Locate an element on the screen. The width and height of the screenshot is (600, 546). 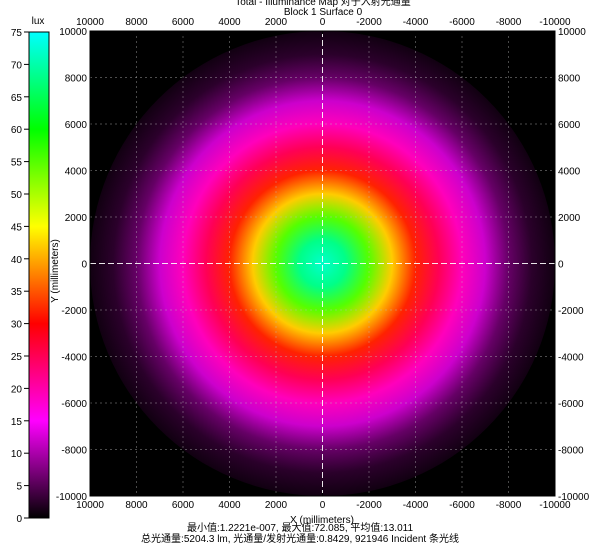
x-tick-label-bottom: -8000 is located at coordinates (509, 505).